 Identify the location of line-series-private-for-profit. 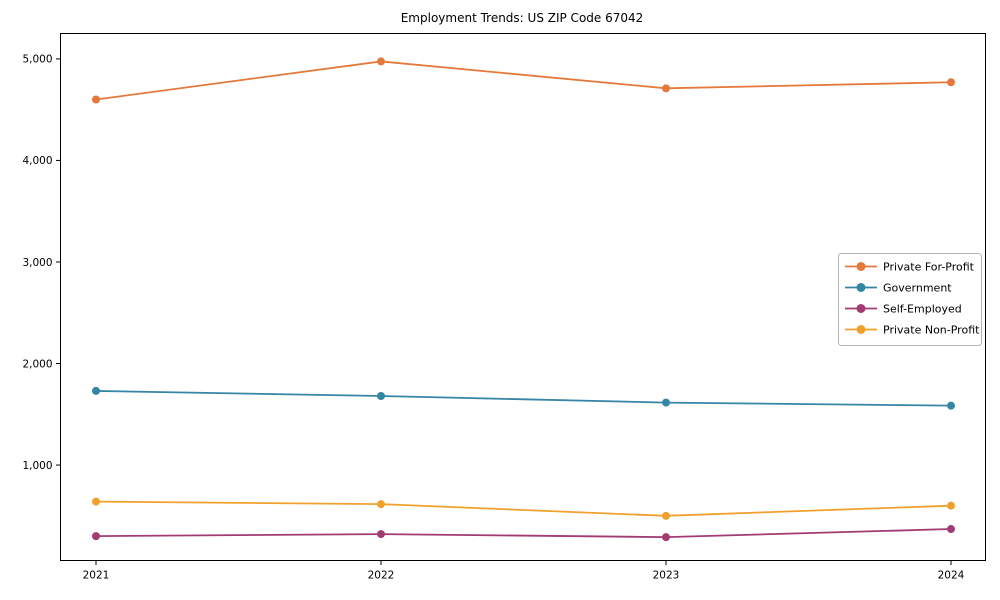
(523, 80).